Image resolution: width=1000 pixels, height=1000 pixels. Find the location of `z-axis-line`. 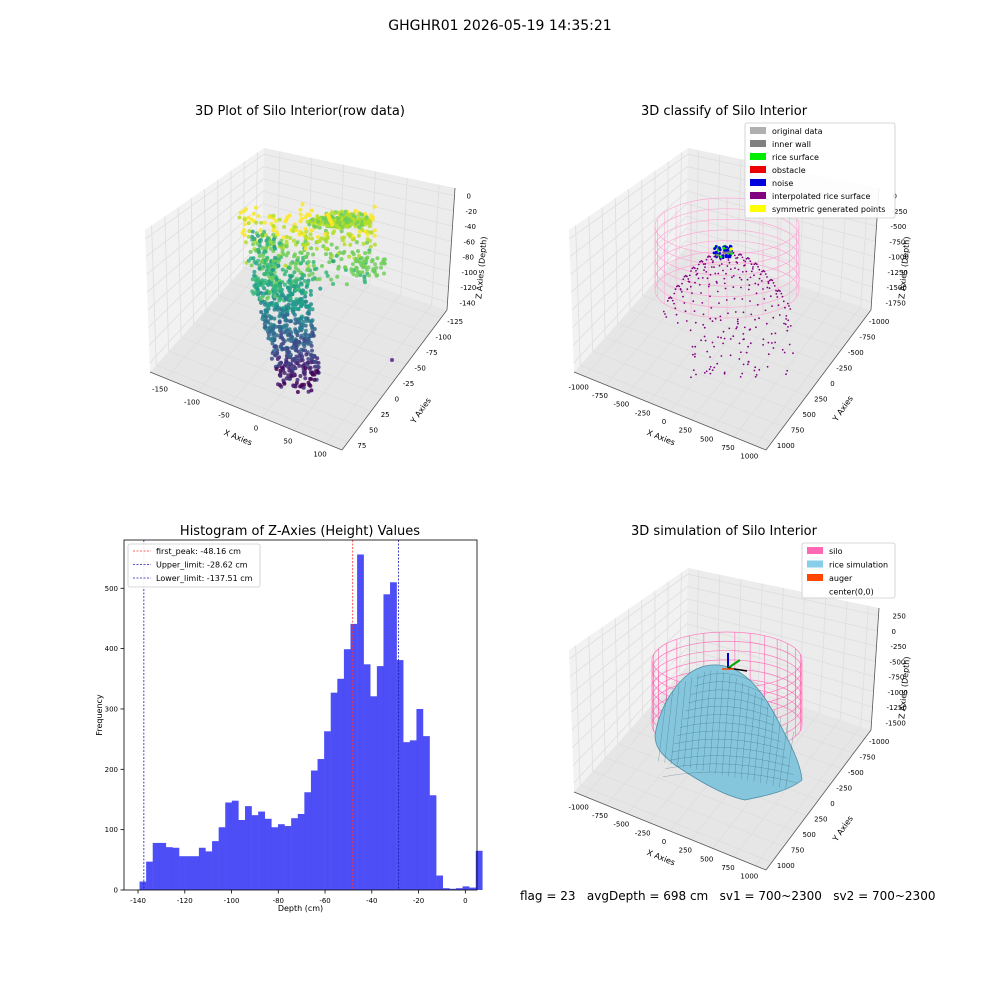

z-axis-line is located at coordinates (875, 669).